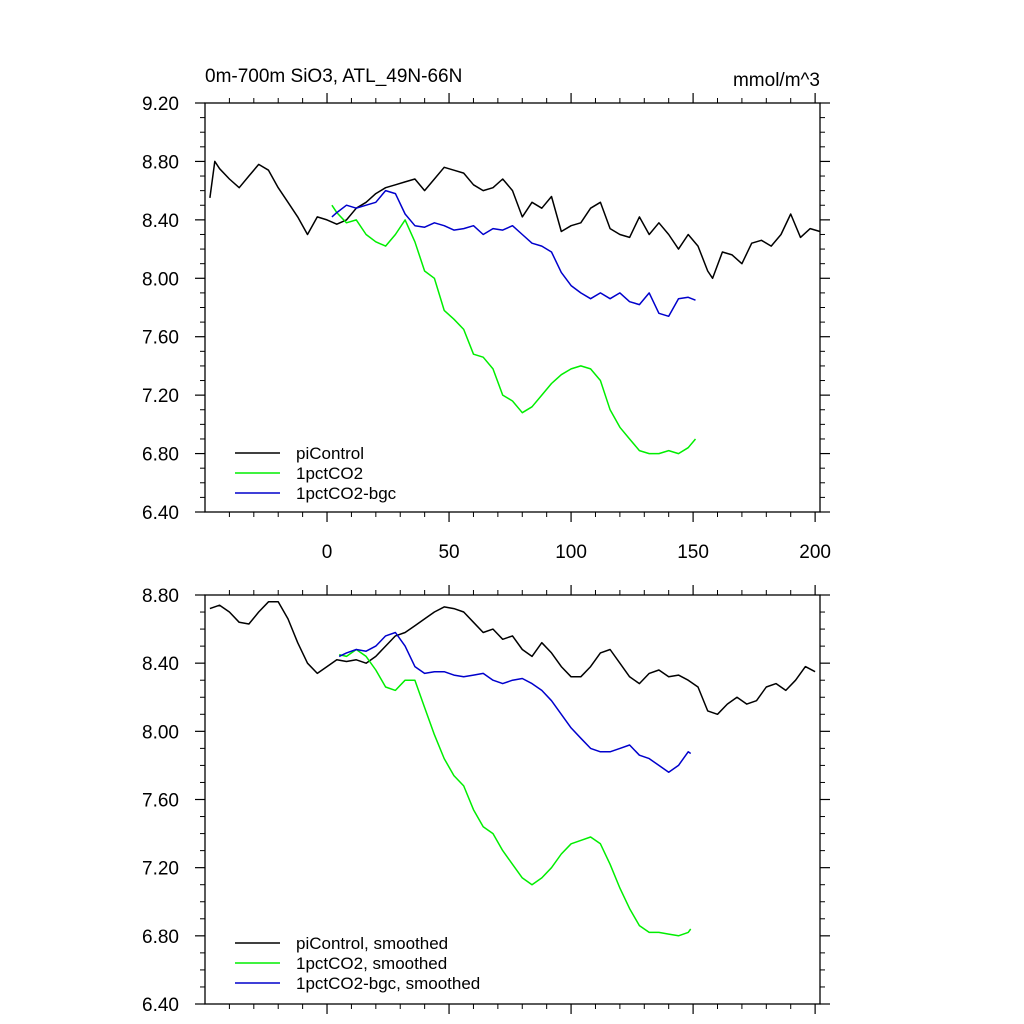  What do you see at coordinates (160, 1005) in the screenshot?
I see `bottom-y-tick-label: 6.40` at bounding box center [160, 1005].